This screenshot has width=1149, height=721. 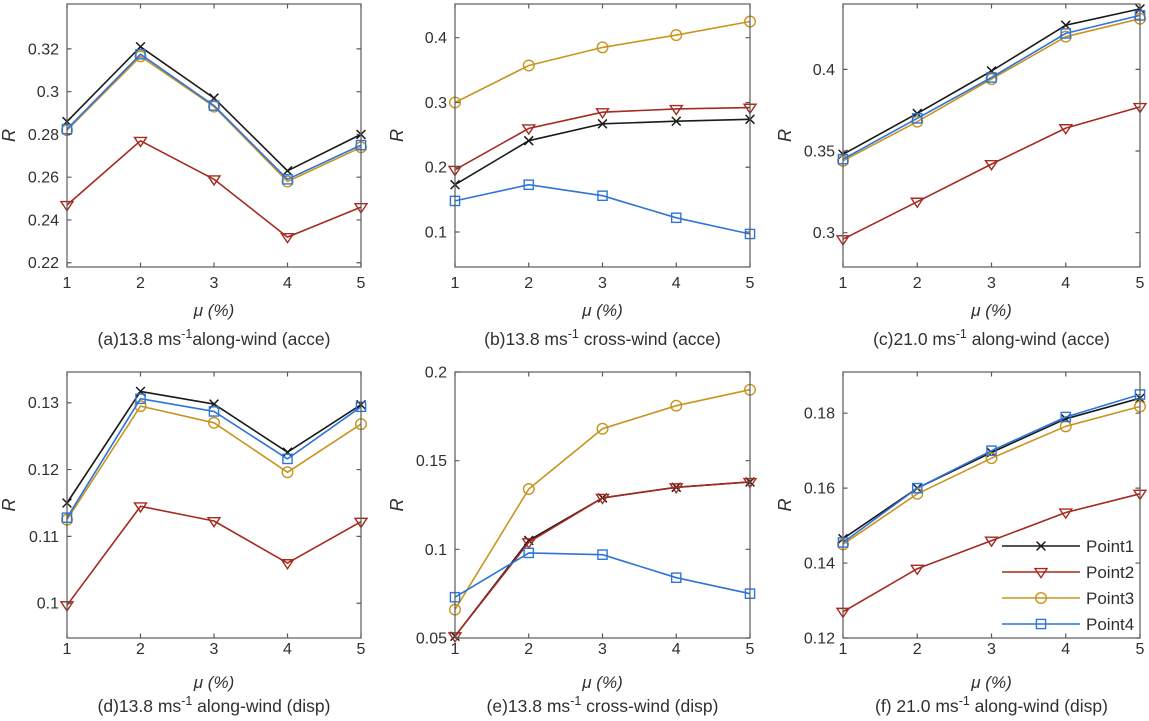 I want to click on y-tick-label: 0.3, so click(x=48, y=92).